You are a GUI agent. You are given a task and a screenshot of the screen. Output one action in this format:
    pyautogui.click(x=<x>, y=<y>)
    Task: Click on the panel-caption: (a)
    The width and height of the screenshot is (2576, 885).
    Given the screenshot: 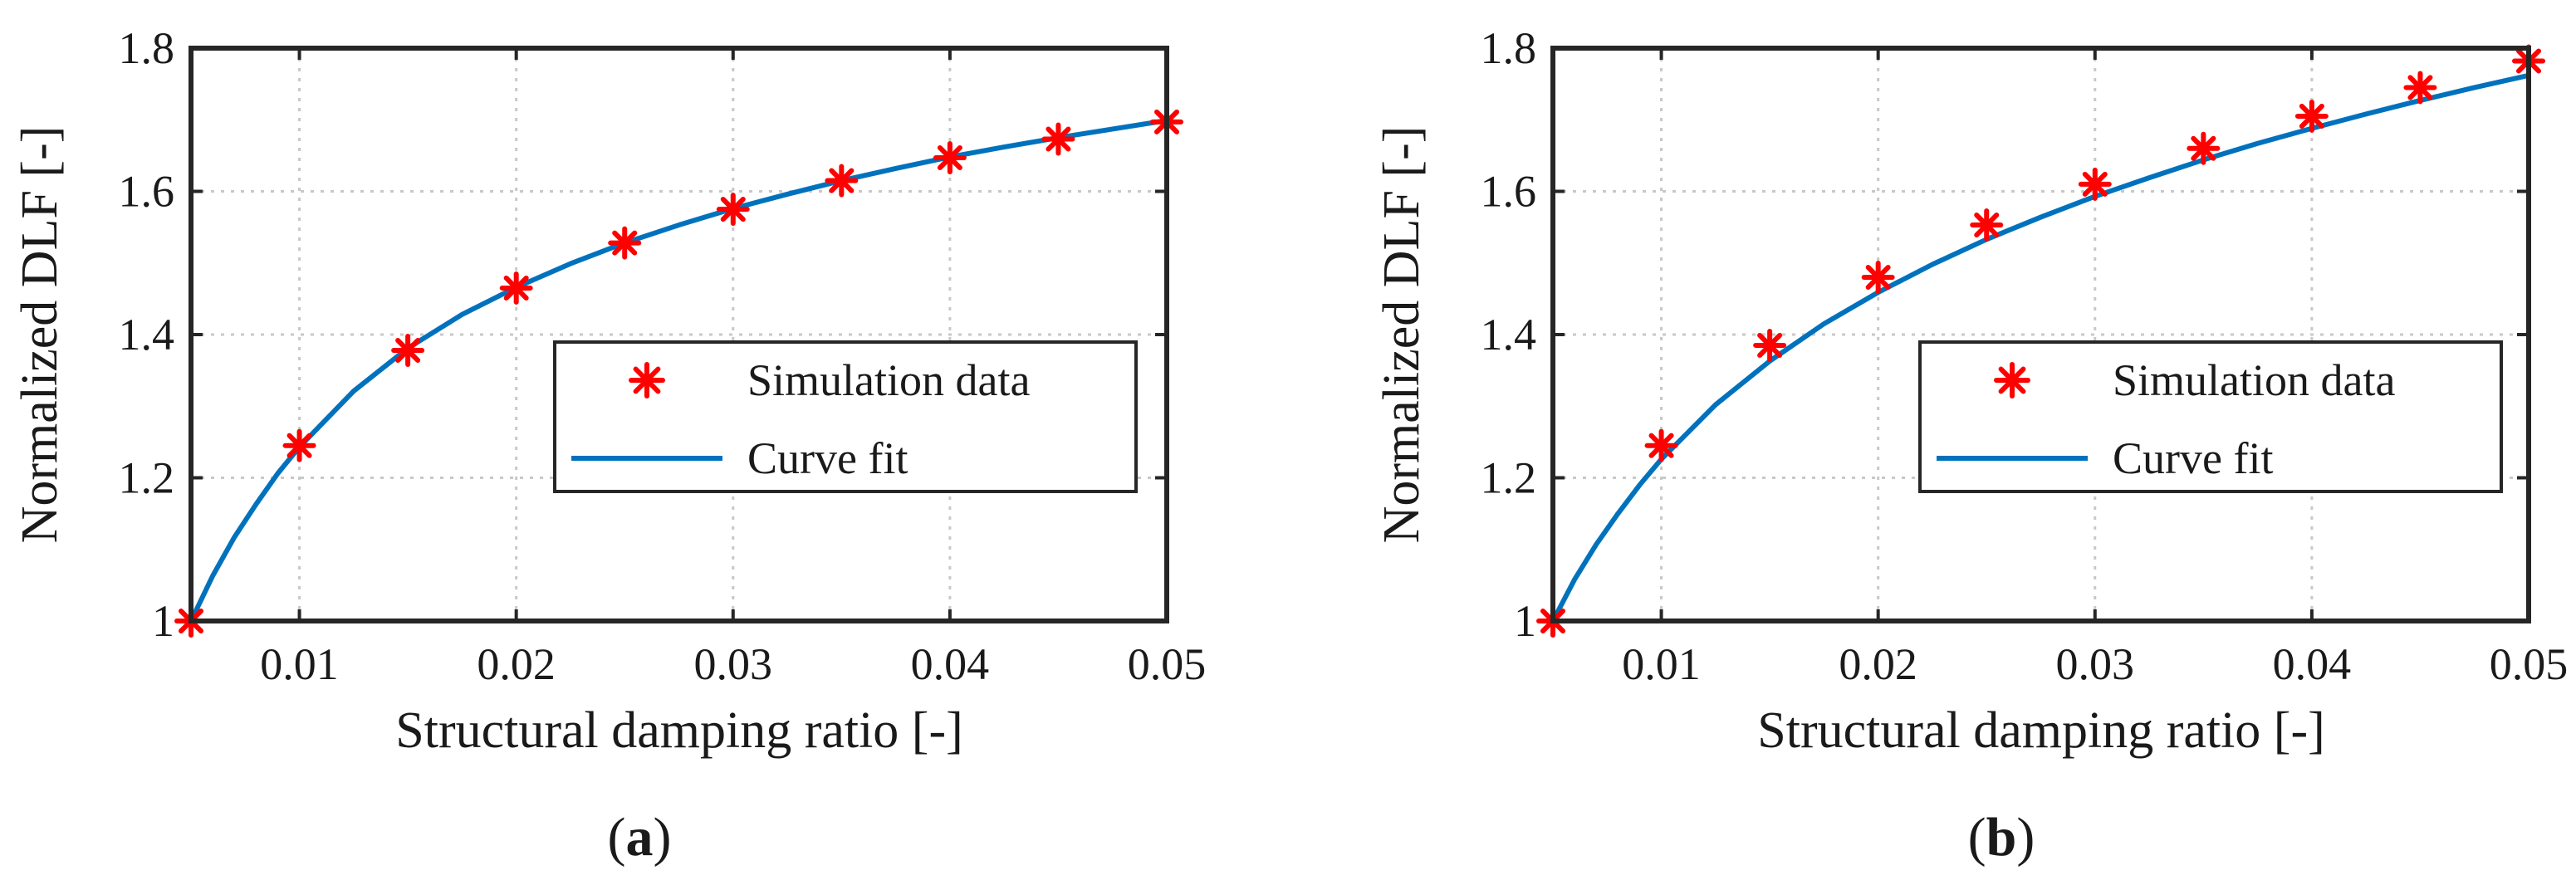 What is the action you would take?
    pyautogui.click(x=640, y=837)
    